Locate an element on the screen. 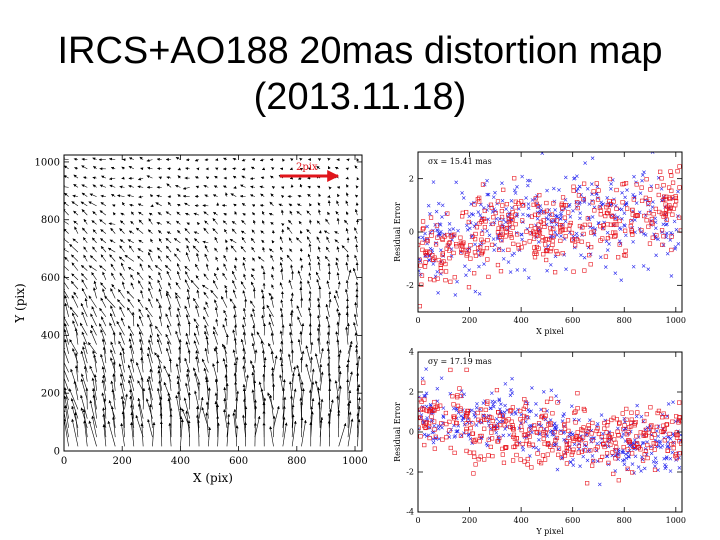  residual-x-ylabel: Residual Error is located at coordinates (397, 232).